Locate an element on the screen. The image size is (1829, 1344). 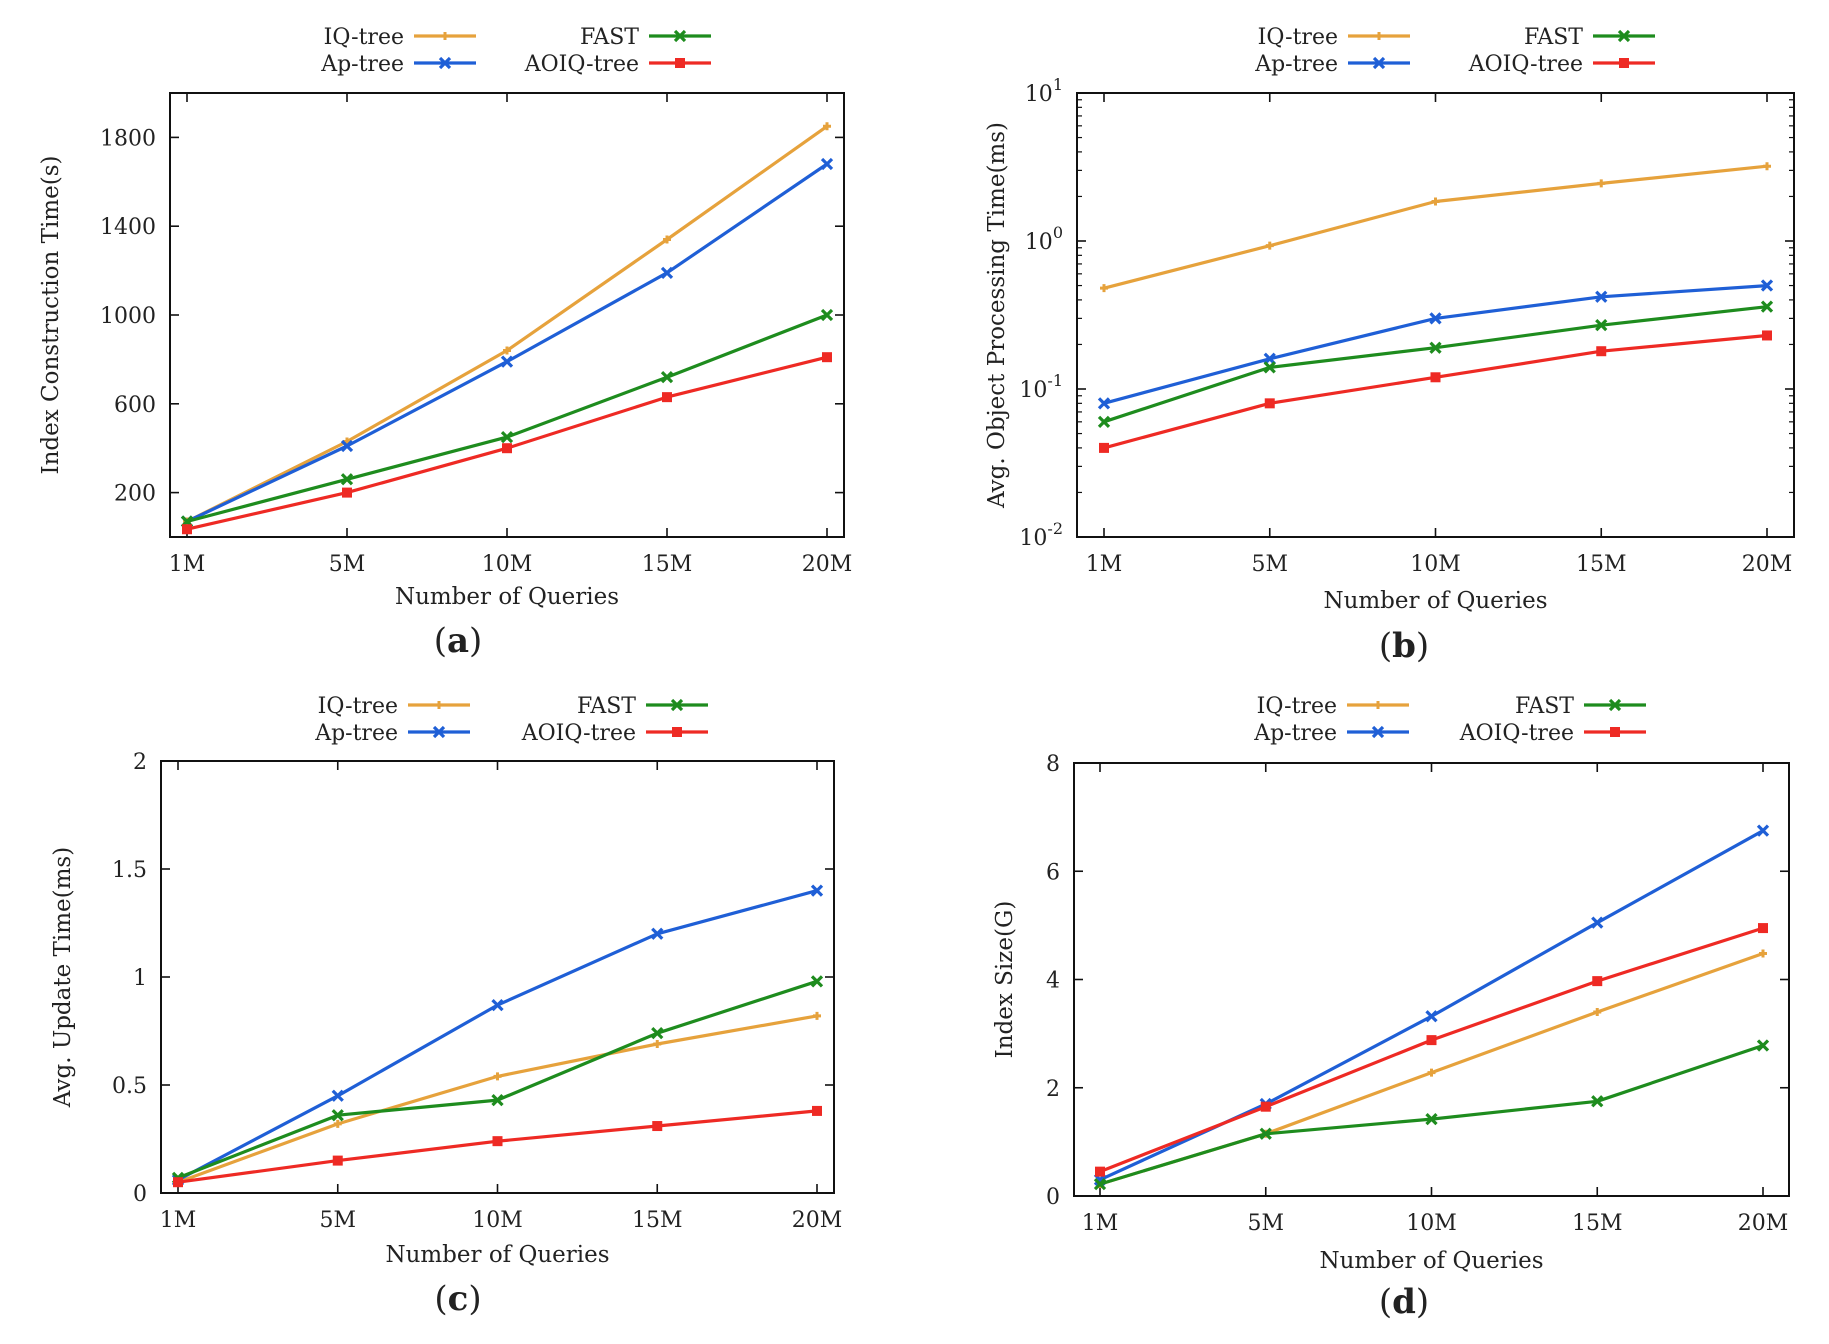
y-tick-label: 1800 is located at coordinates (128, 138).